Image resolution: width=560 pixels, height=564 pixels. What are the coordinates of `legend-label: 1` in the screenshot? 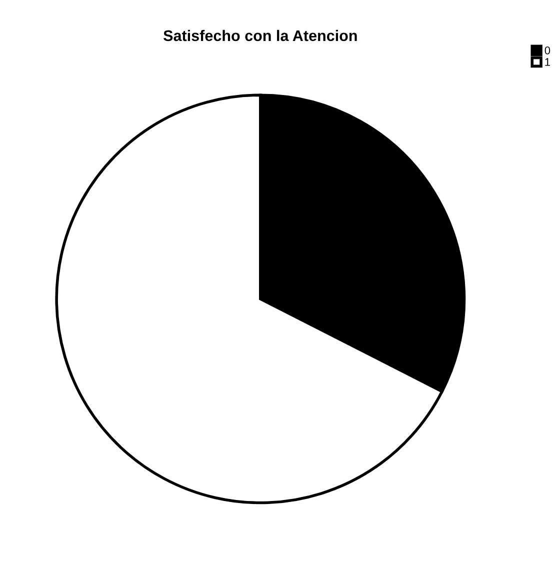 It's located at (547, 62).